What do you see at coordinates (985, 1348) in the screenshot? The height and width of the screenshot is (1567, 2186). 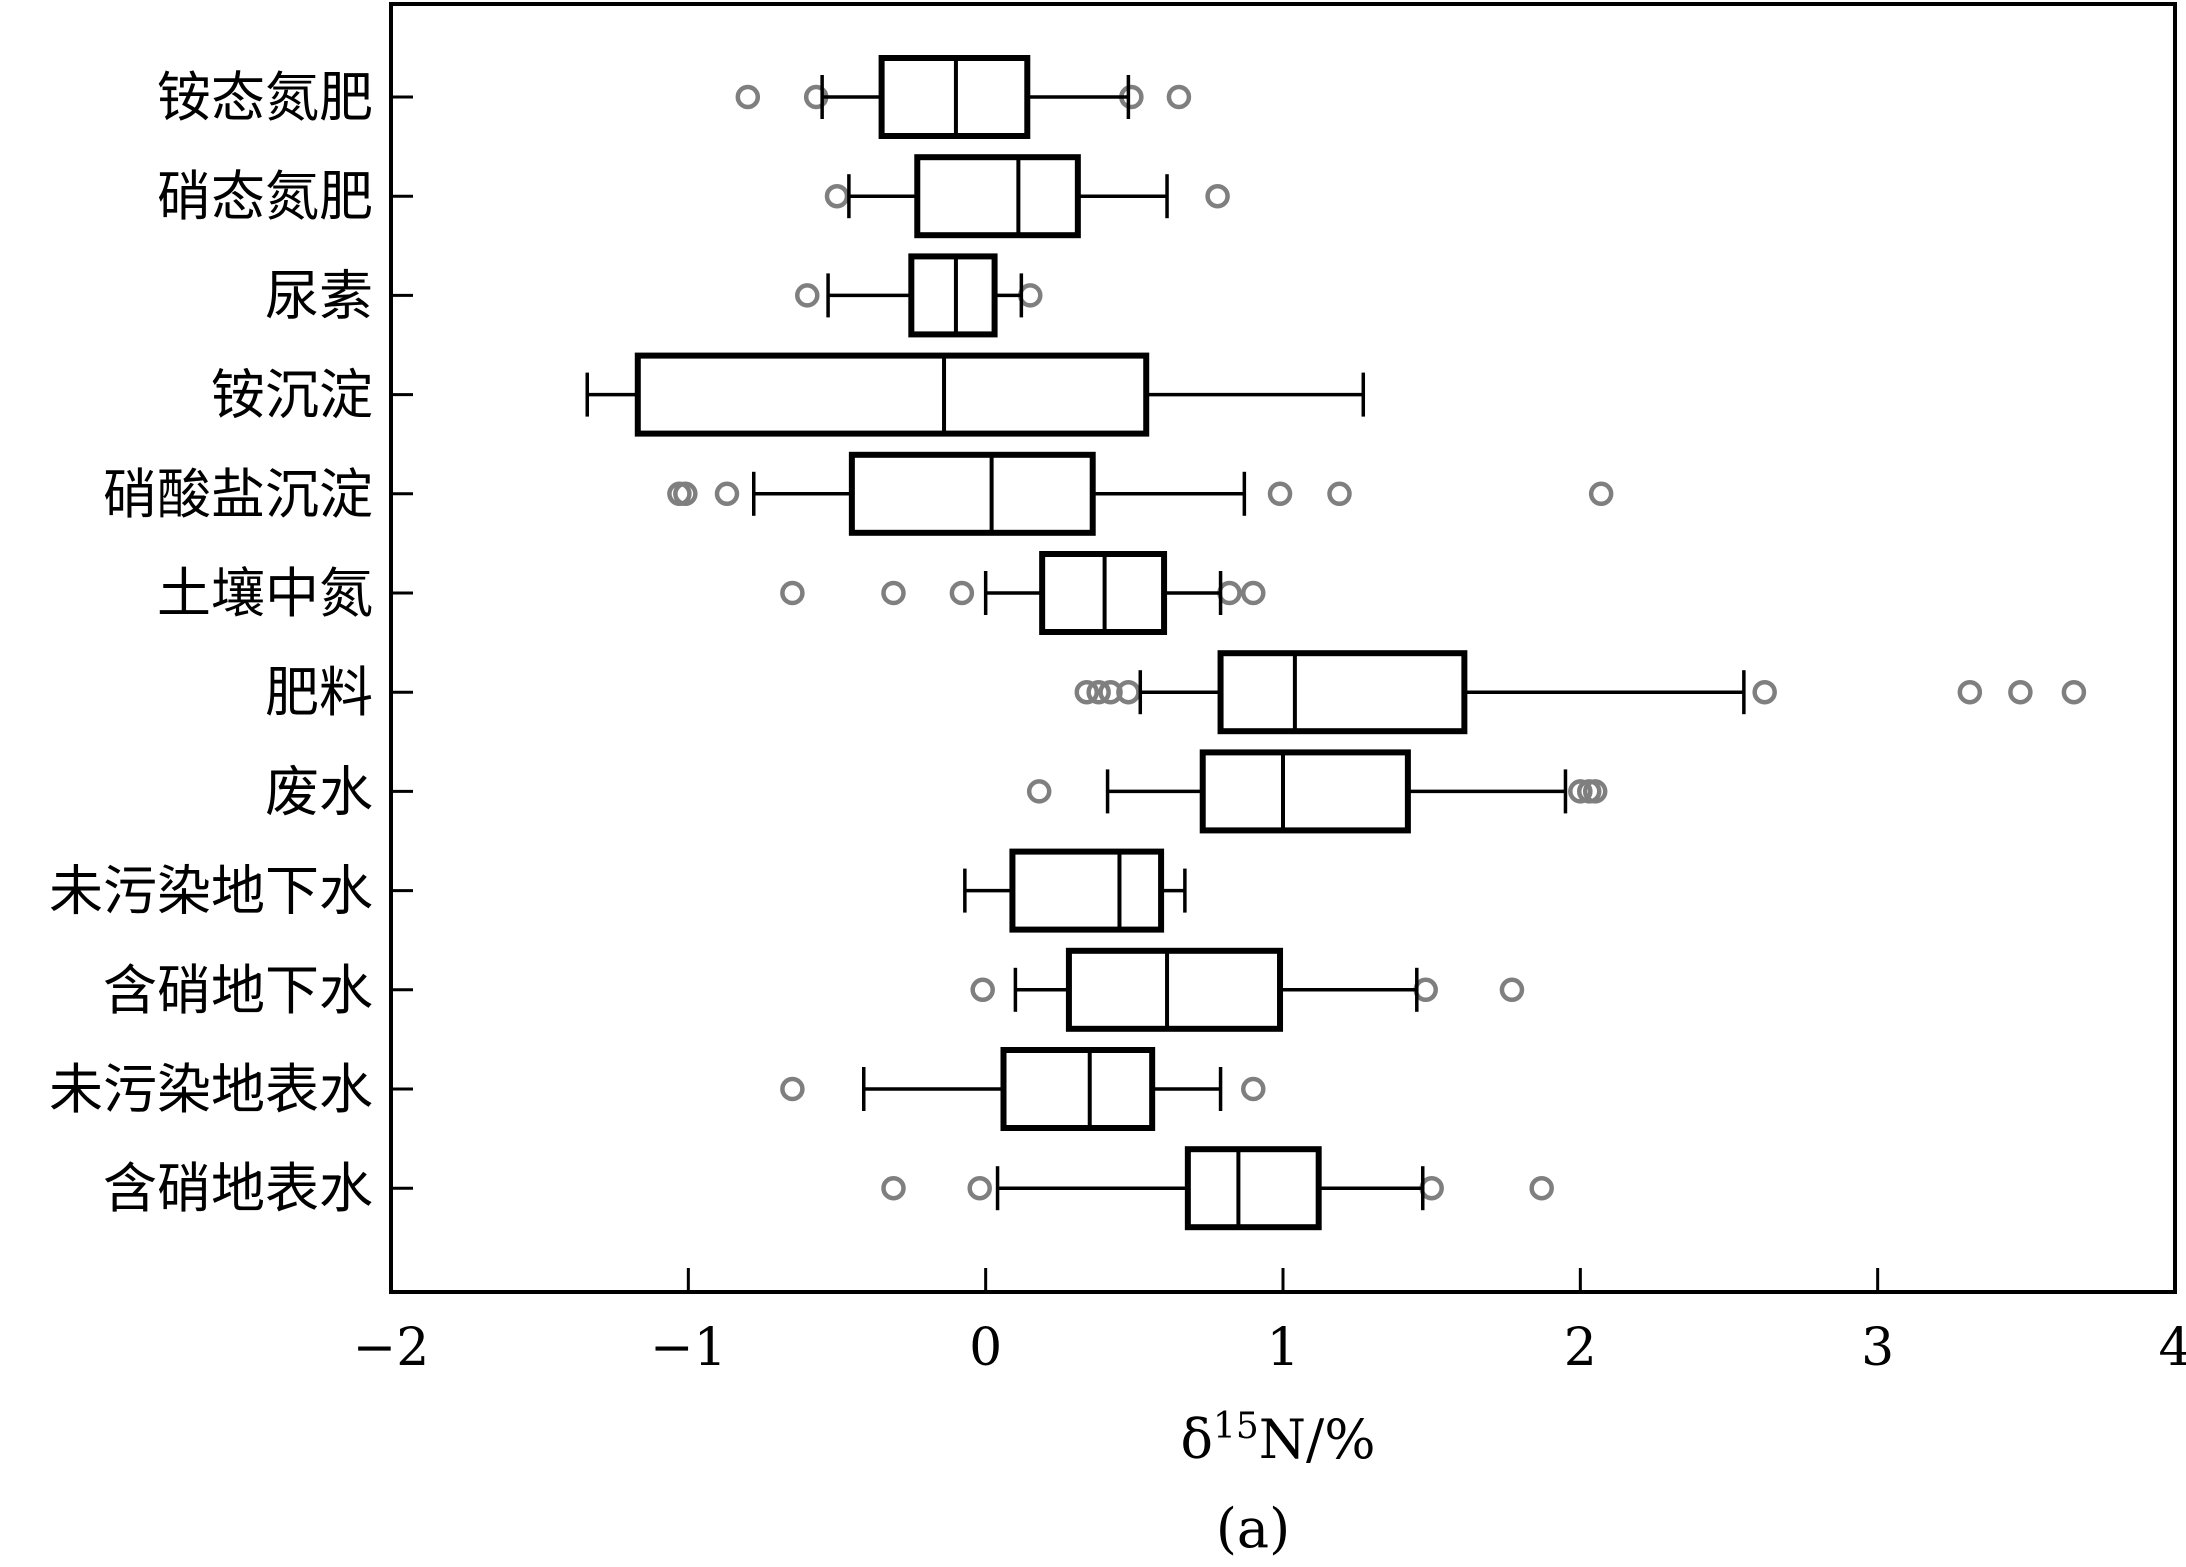 I see `x-tick-label: 0` at bounding box center [985, 1348].